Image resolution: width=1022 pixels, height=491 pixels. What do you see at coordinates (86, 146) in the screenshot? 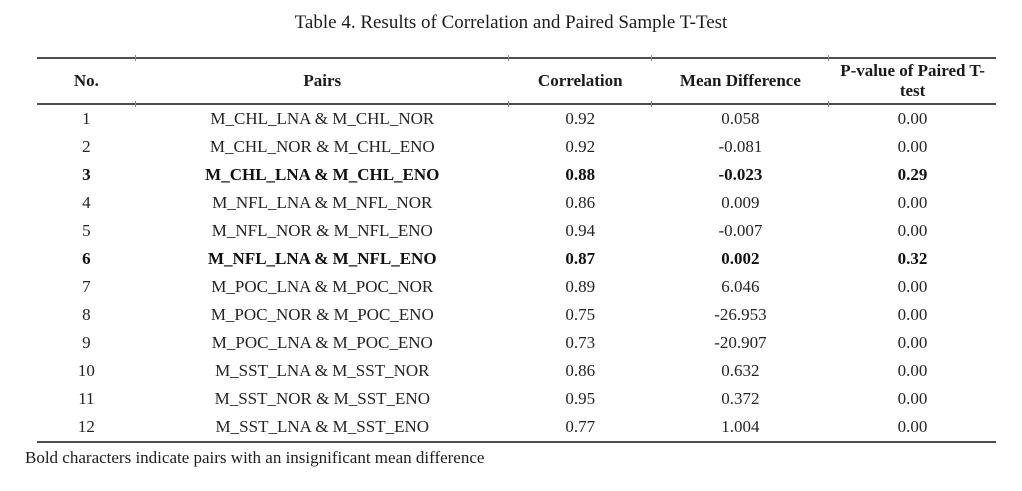
I see `cell-no: 2` at bounding box center [86, 146].